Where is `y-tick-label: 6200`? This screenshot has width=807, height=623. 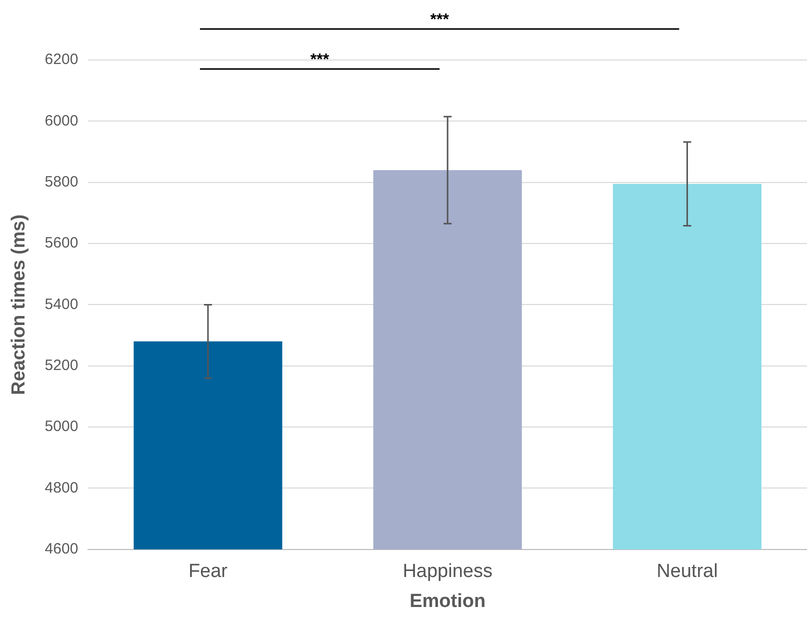
y-tick-label: 6200 is located at coordinates (61, 59).